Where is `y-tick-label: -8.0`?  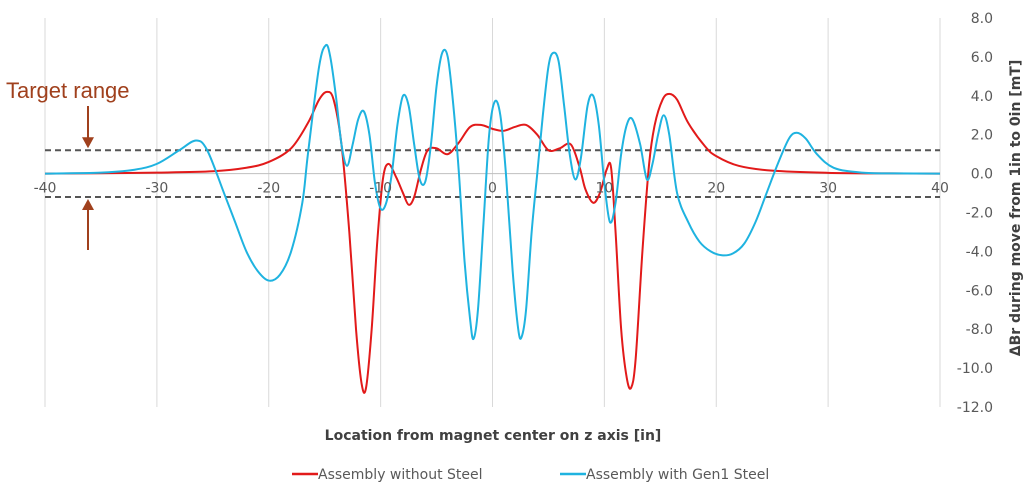 y-tick-label: -8.0 is located at coordinates (979, 330).